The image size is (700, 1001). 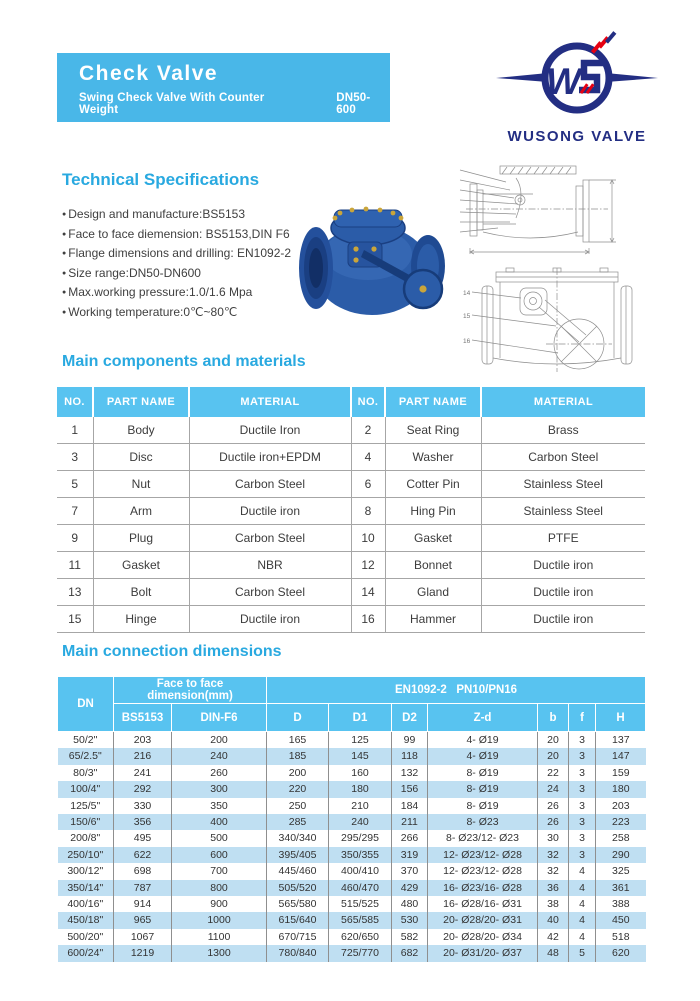 I want to click on table-cell: 38, so click(x=553, y=904).